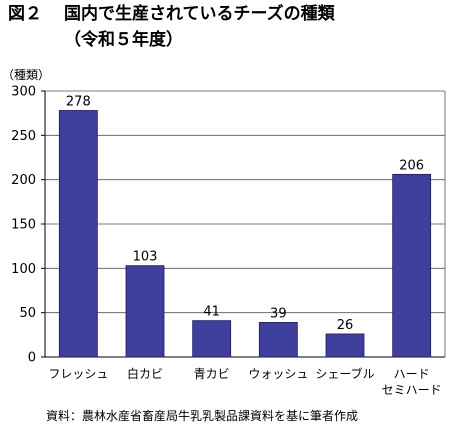  What do you see at coordinates (212, 374) in the screenshot?
I see `x-tick-label: 青カビ` at bounding box center [212, 374].